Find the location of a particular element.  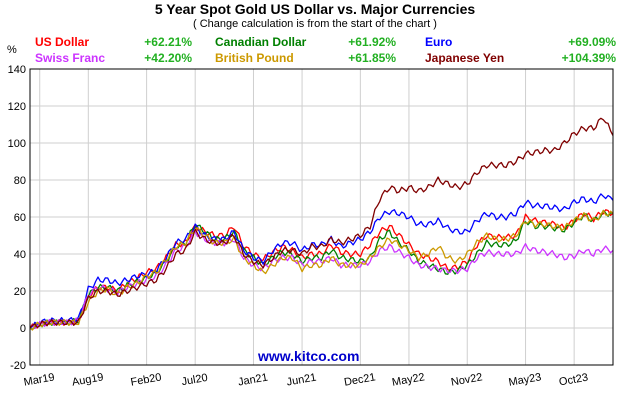

y-tick-label: 20 is located at coordinates (20, 292).